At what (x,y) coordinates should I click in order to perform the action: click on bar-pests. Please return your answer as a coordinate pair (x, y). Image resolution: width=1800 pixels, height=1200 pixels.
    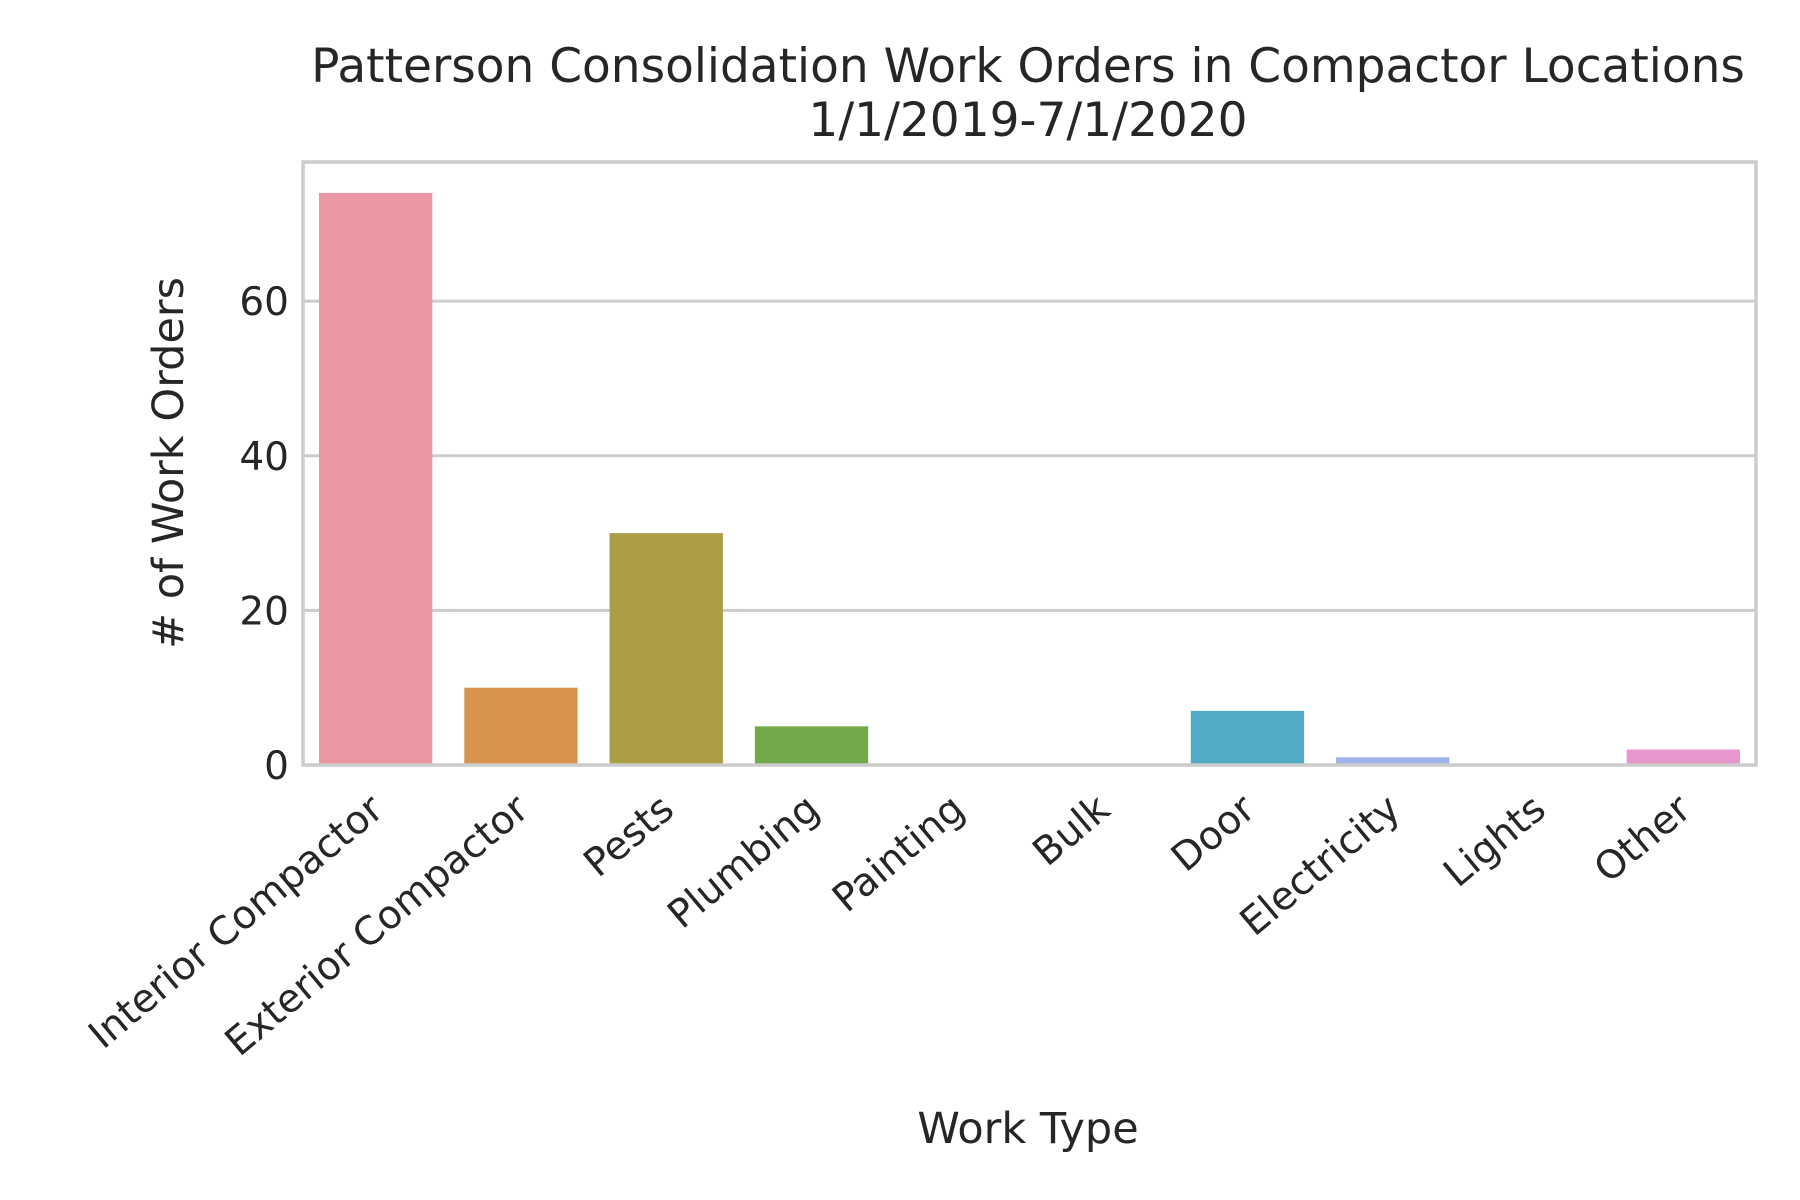
    Looking at the image, I should click on (666, 649).